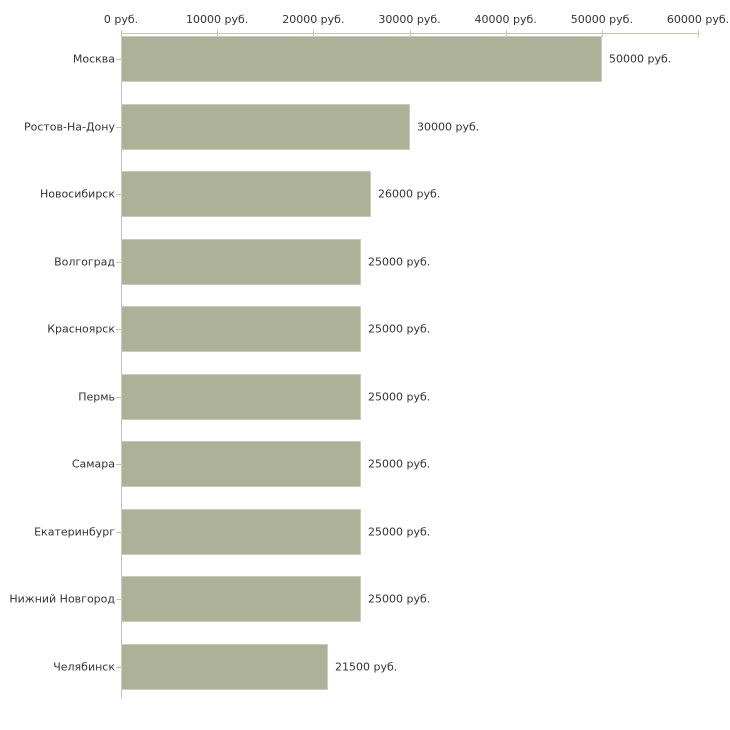 The image size is (730, 730). I want to click on category-label: Пермь, so click(96, 397).